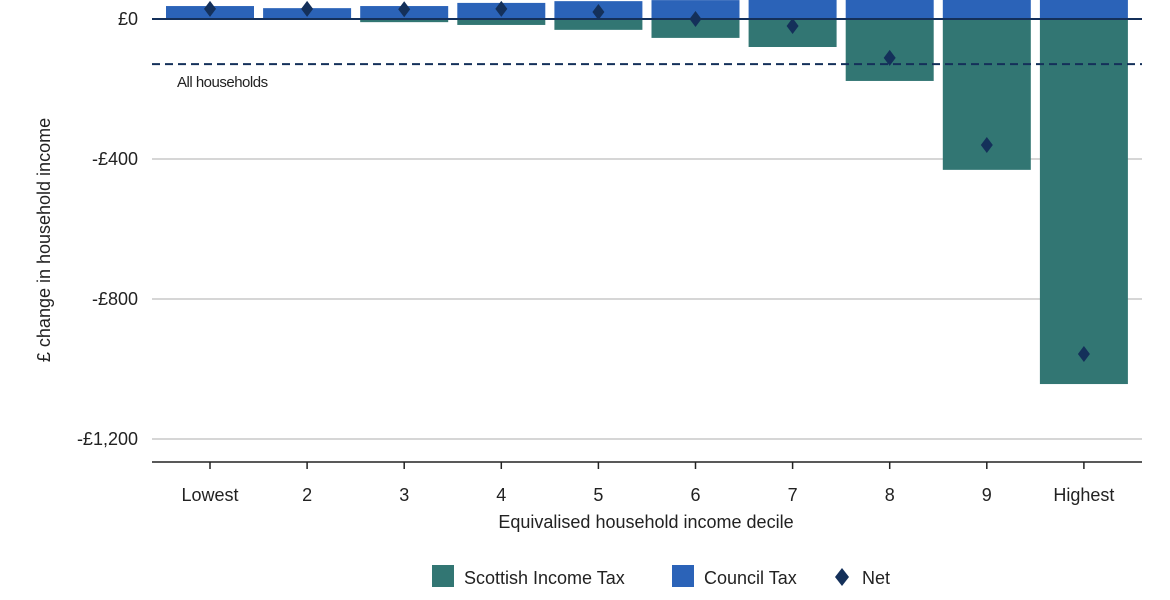 Image resolution: width=1170 pixels, height=600 pixels. Describe the element at coordinates (987, 495) in the screenshot. I see `x-tick-label: 9` at that location.